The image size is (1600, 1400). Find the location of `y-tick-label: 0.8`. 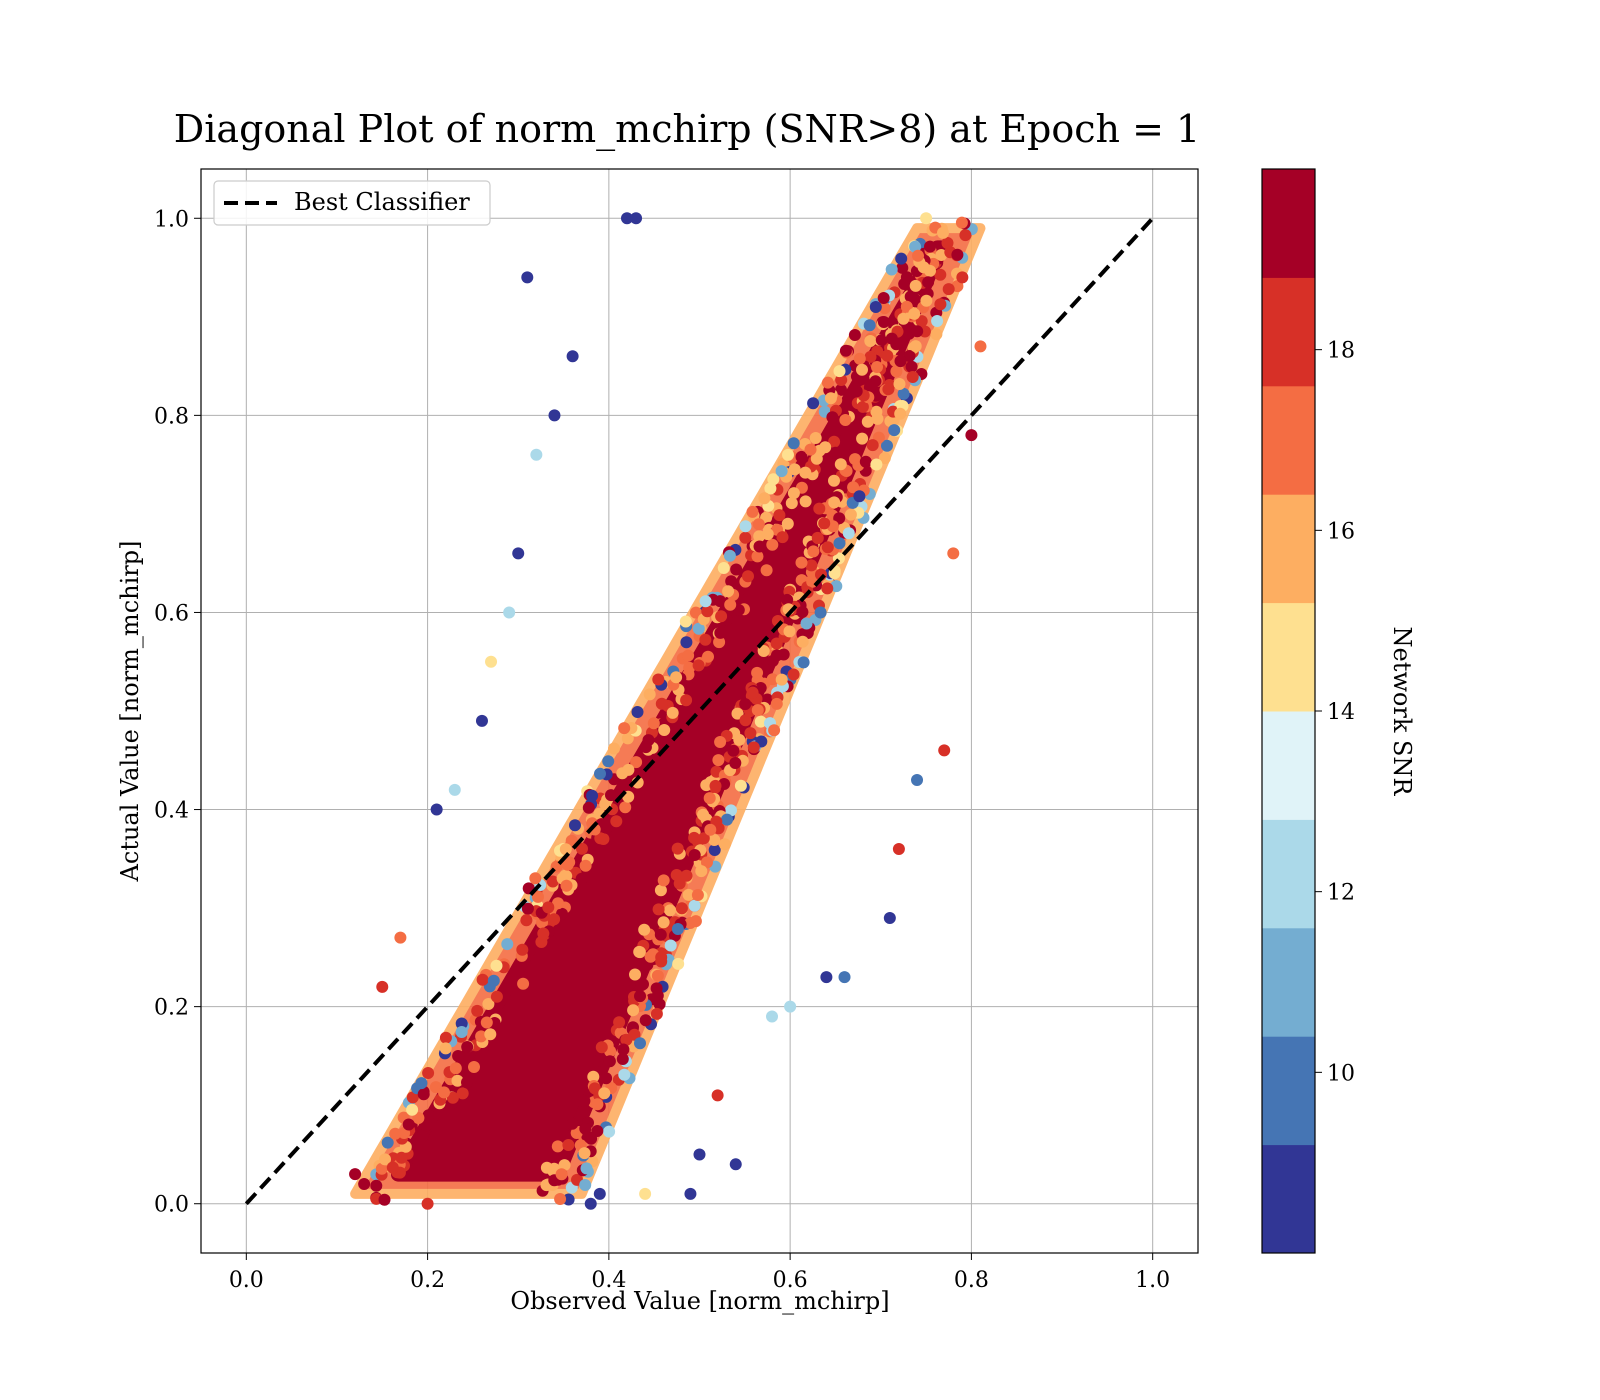

y-tick-label: 0.8 is located at coordinates (171, 416).